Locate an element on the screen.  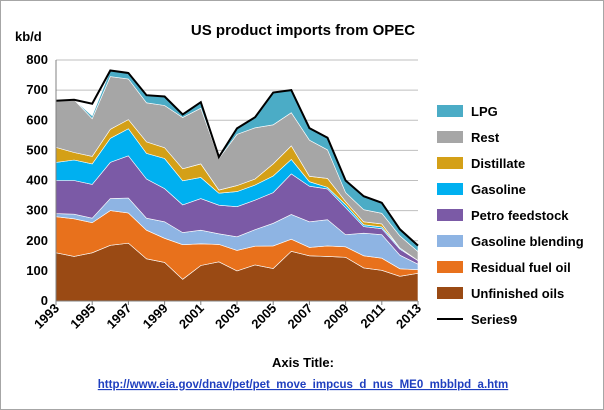
y-tick-label: 400 is located at coordinates (37, 180).